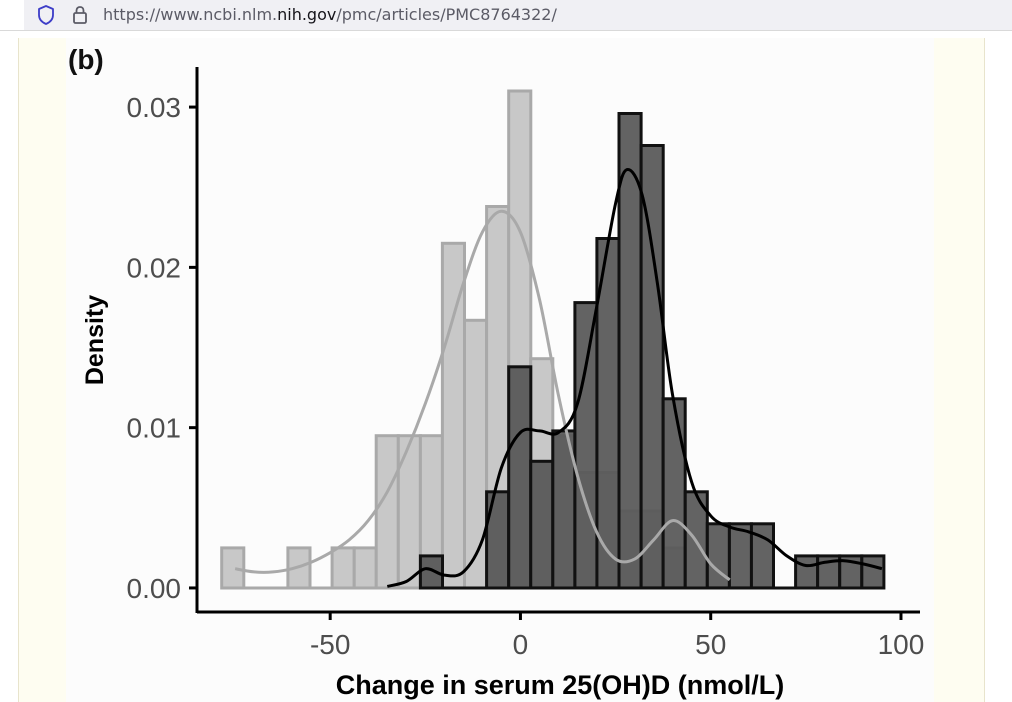 This screenshot has width=1012, height=702. Describe the element at coordinates (446, 14) in the screenshot. I see `url-path: /pmc/articles/PMC8764322/` at that location.